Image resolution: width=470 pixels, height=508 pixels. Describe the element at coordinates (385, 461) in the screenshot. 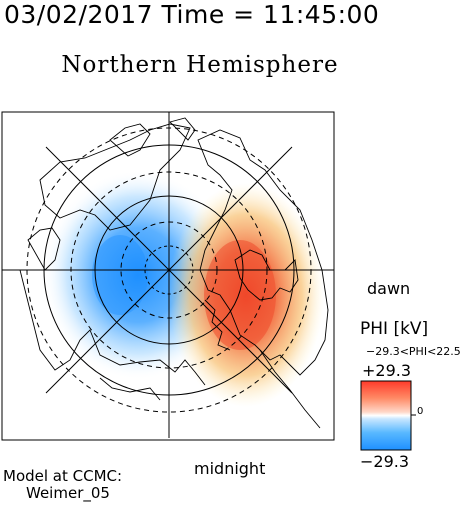

I see `colorbar-min-label: −29.3` at that location.